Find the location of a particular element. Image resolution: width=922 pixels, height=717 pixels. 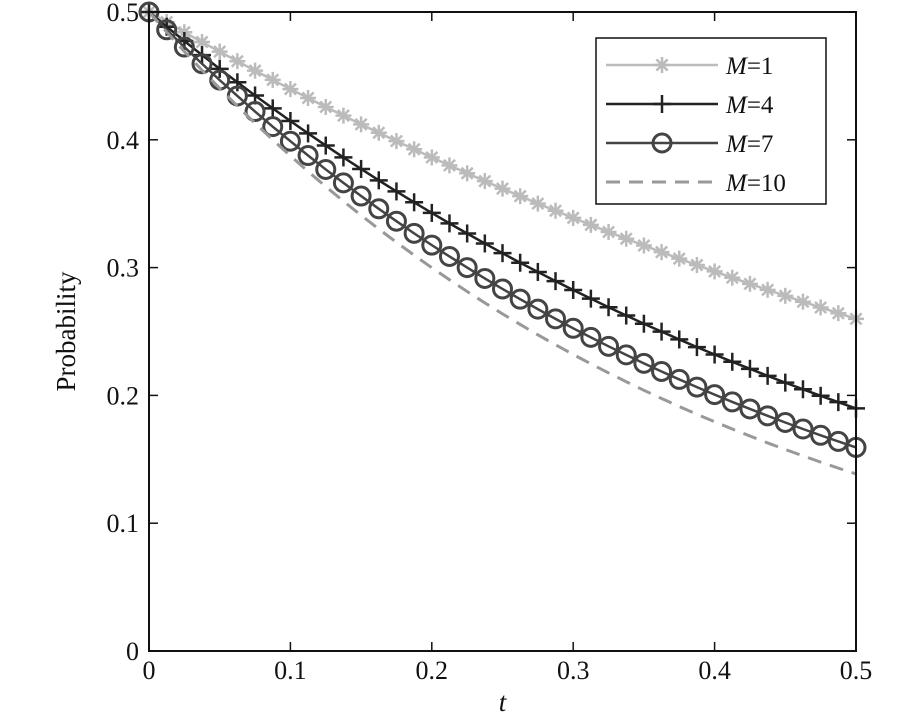

legend-item: M=7 is located at coordinates (689, 144).